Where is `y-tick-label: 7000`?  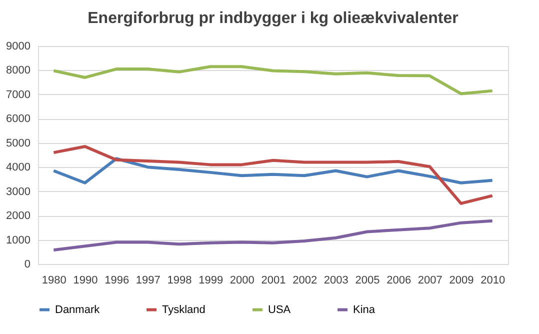
y-tick-label: 7000 is located at coordinates (18, 94).